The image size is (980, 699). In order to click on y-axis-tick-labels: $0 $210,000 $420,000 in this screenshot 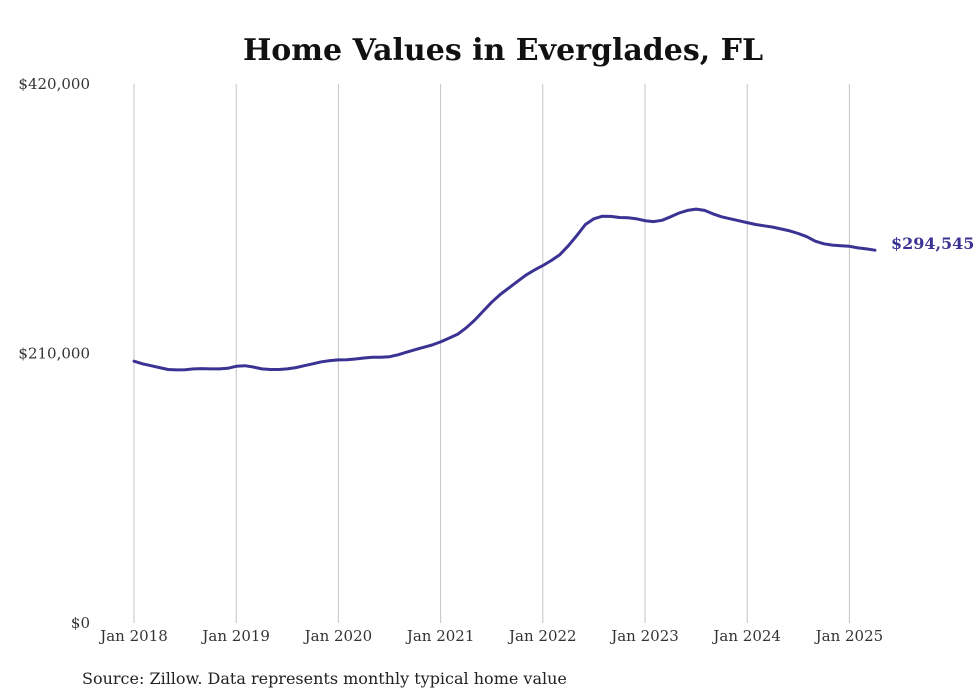, I will do `click(54, 353)`.